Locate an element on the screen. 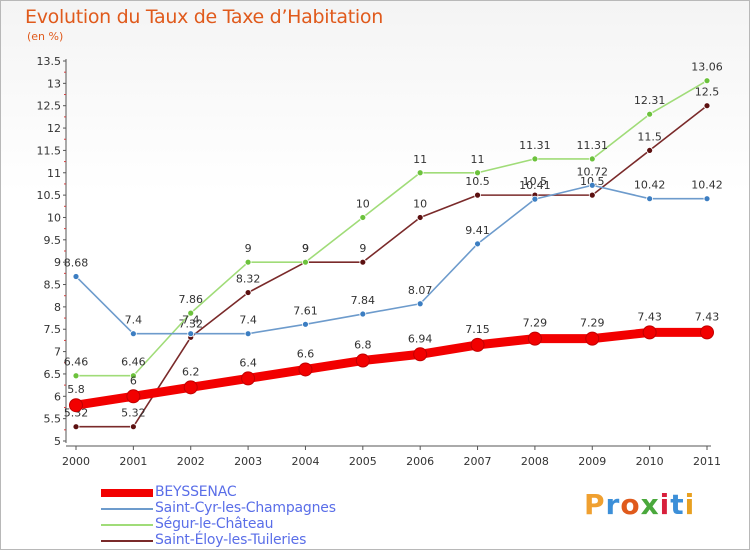  data-label: 6.8 is located at coordinates (363, 345).